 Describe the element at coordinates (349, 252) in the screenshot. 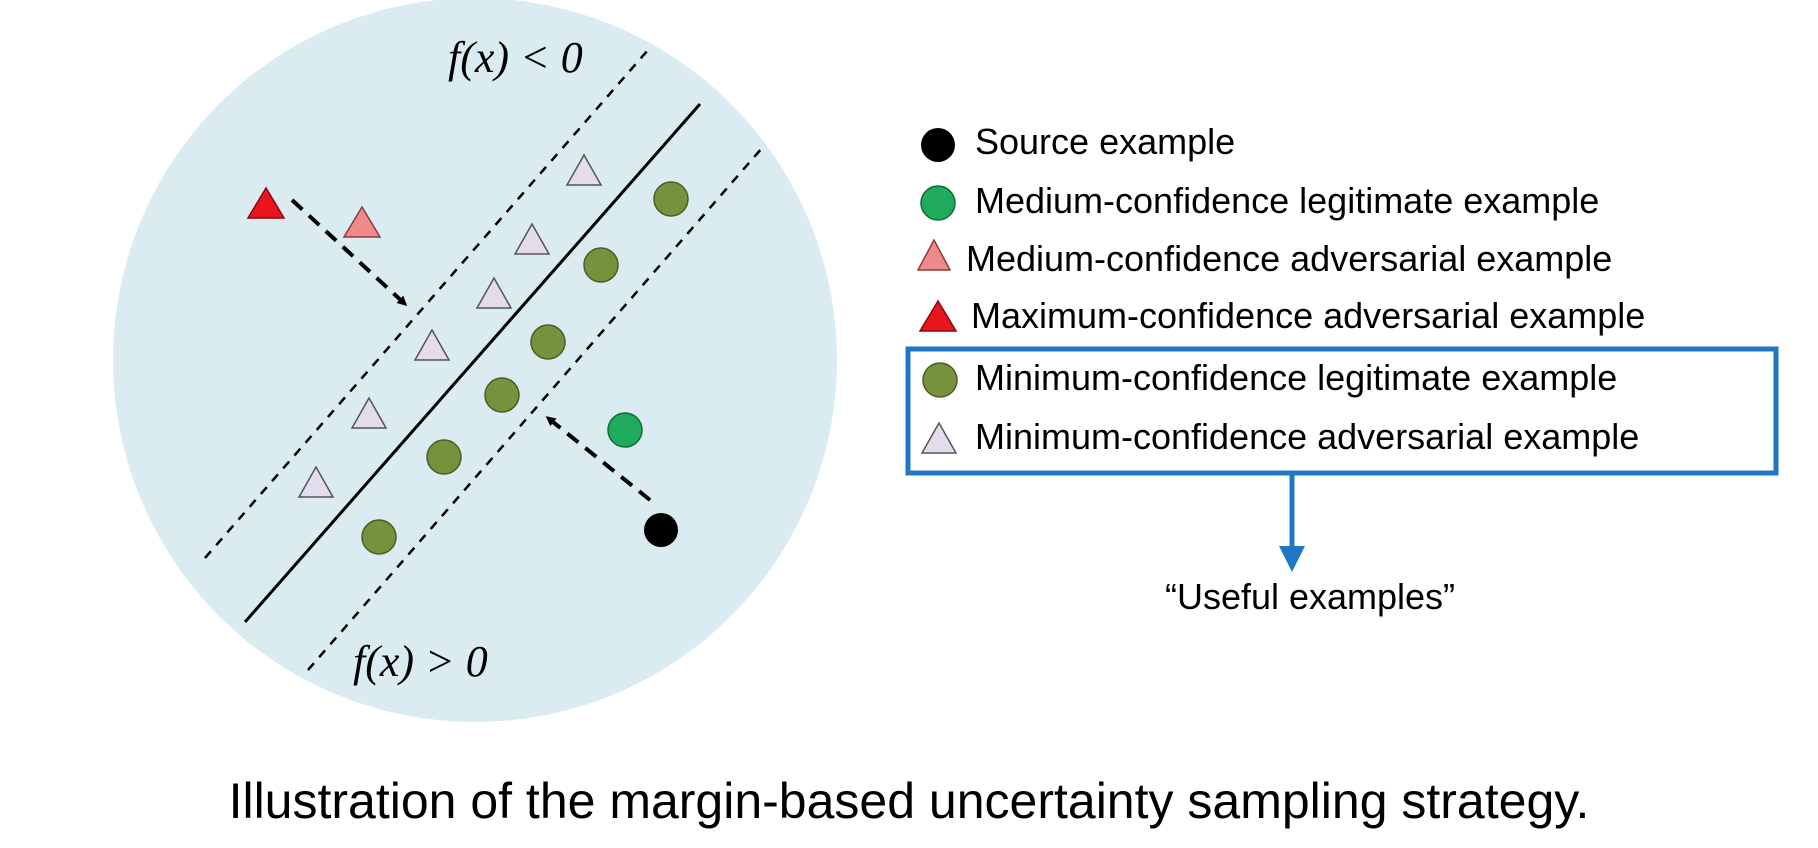

I see `arrow-to-boundary-from-adversarial` at that location.